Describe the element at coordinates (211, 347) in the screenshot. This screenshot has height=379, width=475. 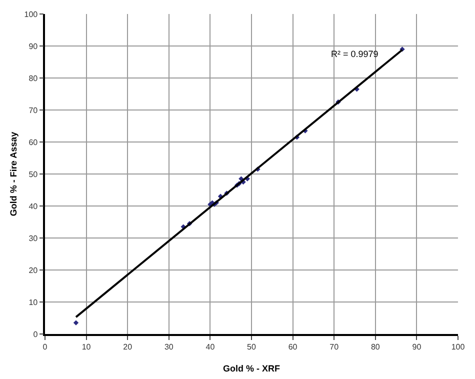
I see `x-tick-label: 40` at that location.